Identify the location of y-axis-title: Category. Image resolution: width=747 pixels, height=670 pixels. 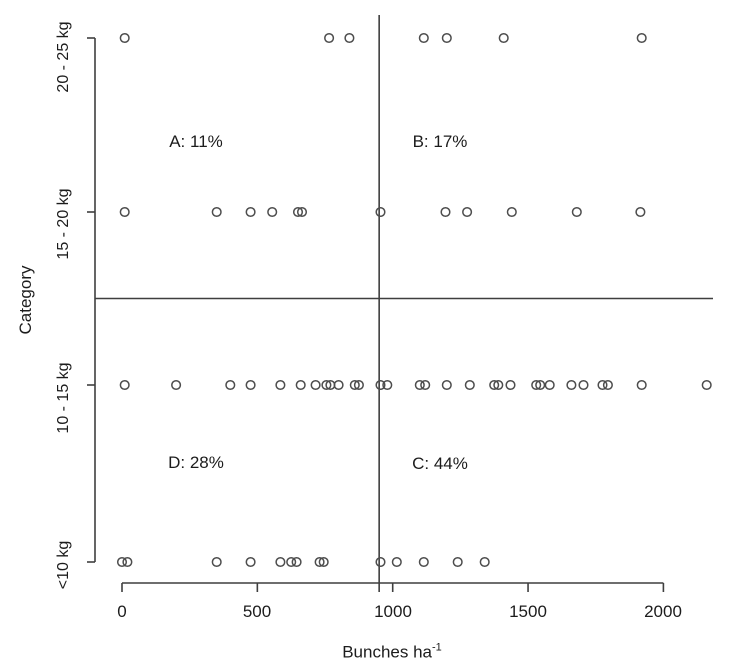
(25, 300).